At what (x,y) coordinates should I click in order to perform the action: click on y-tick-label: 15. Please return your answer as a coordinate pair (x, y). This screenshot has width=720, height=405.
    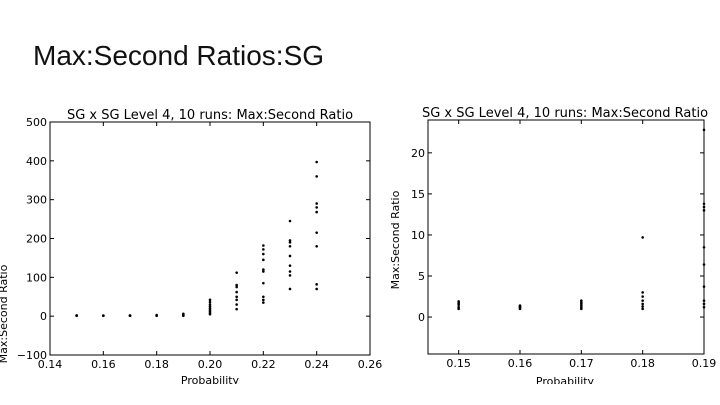
    Looking at the image, I should click on (418, 194).